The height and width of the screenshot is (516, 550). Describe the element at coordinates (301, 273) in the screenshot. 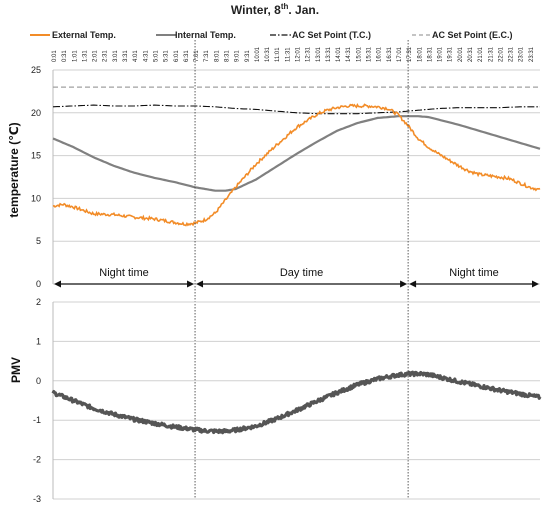

I see `period-label: Day time` at that location.